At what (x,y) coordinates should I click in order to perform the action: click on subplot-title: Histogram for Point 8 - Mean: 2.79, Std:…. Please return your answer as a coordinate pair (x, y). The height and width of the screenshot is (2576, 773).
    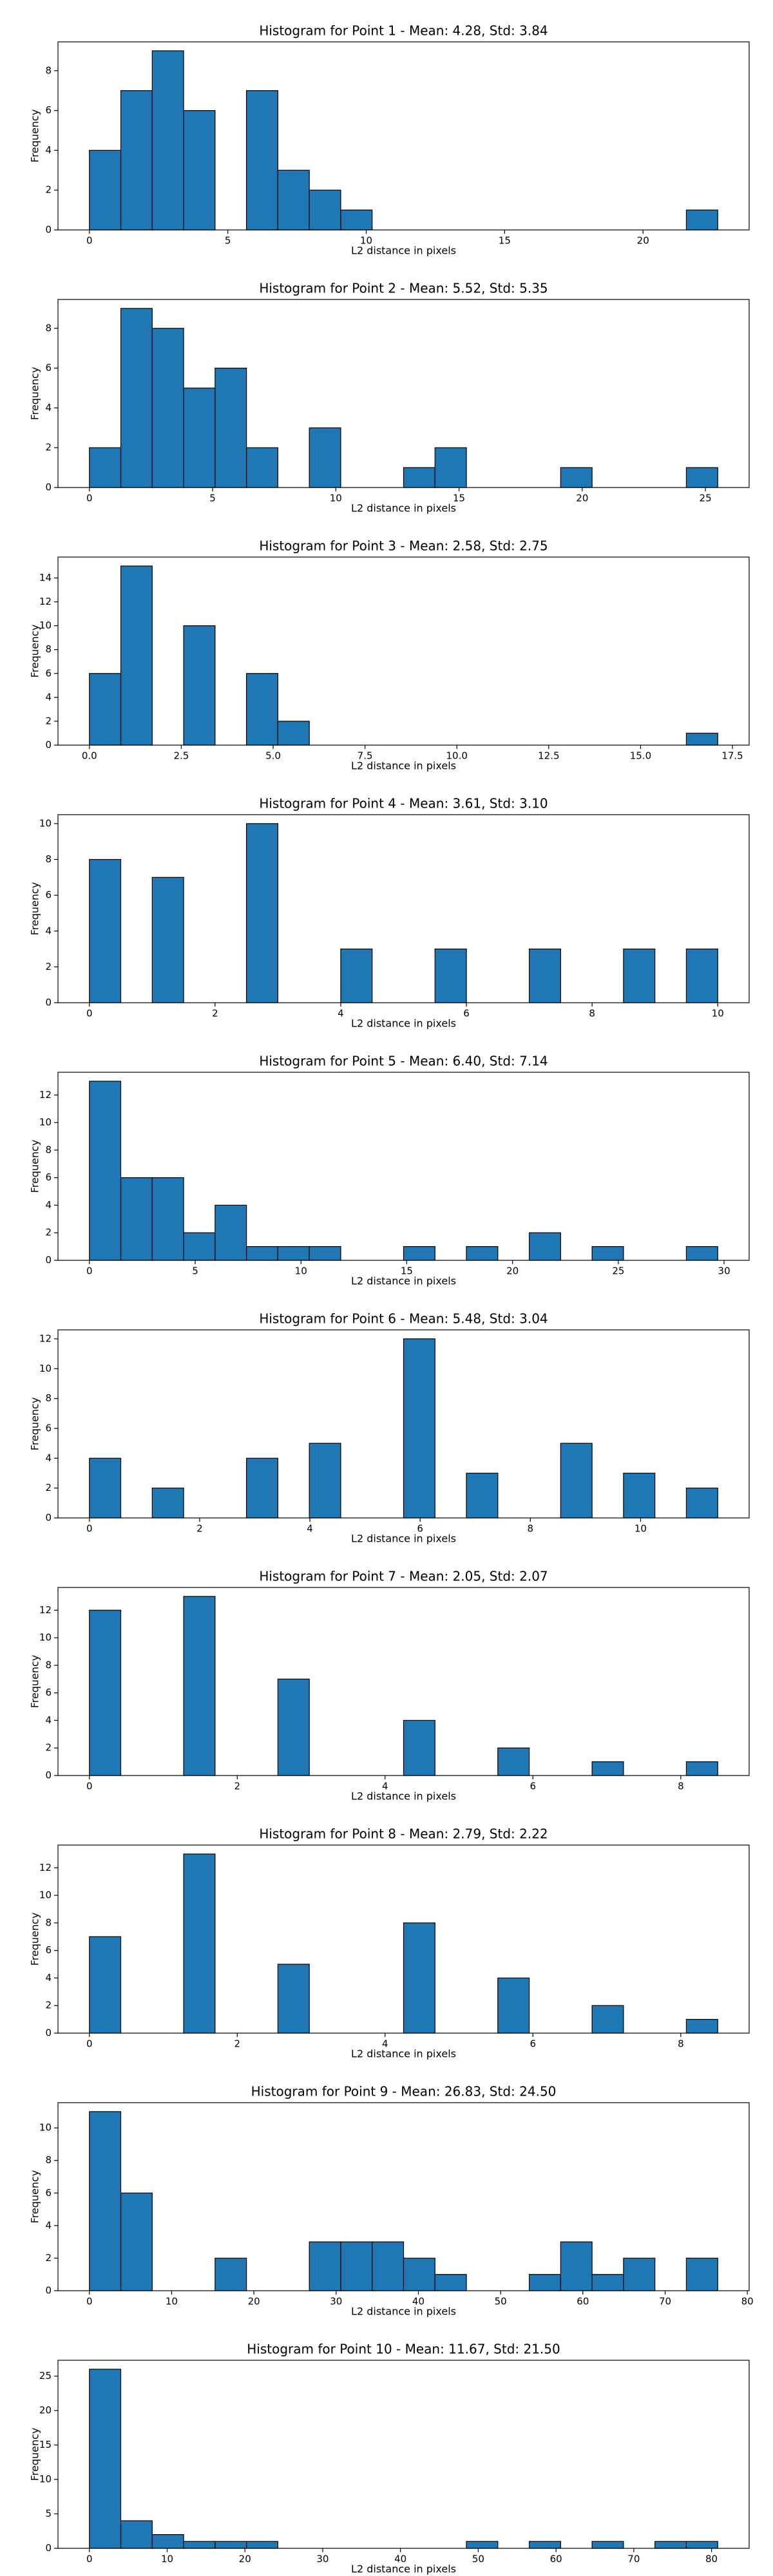
    Looking at the image, I should click on (403, 1834).